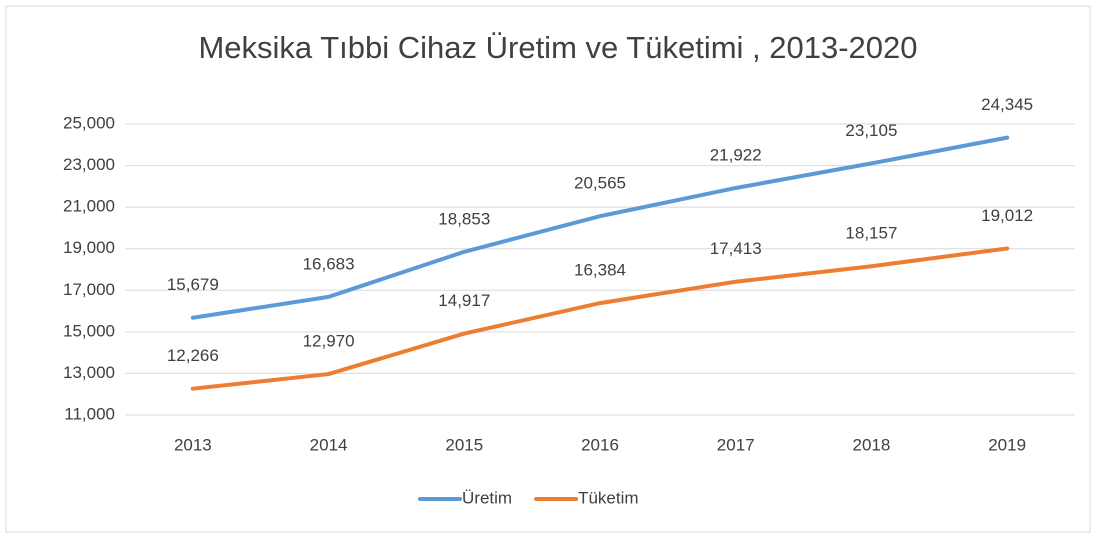  Describe the element at coordinates (464, 218) in the screenshot. I see `data-label: 18,853` at that location.